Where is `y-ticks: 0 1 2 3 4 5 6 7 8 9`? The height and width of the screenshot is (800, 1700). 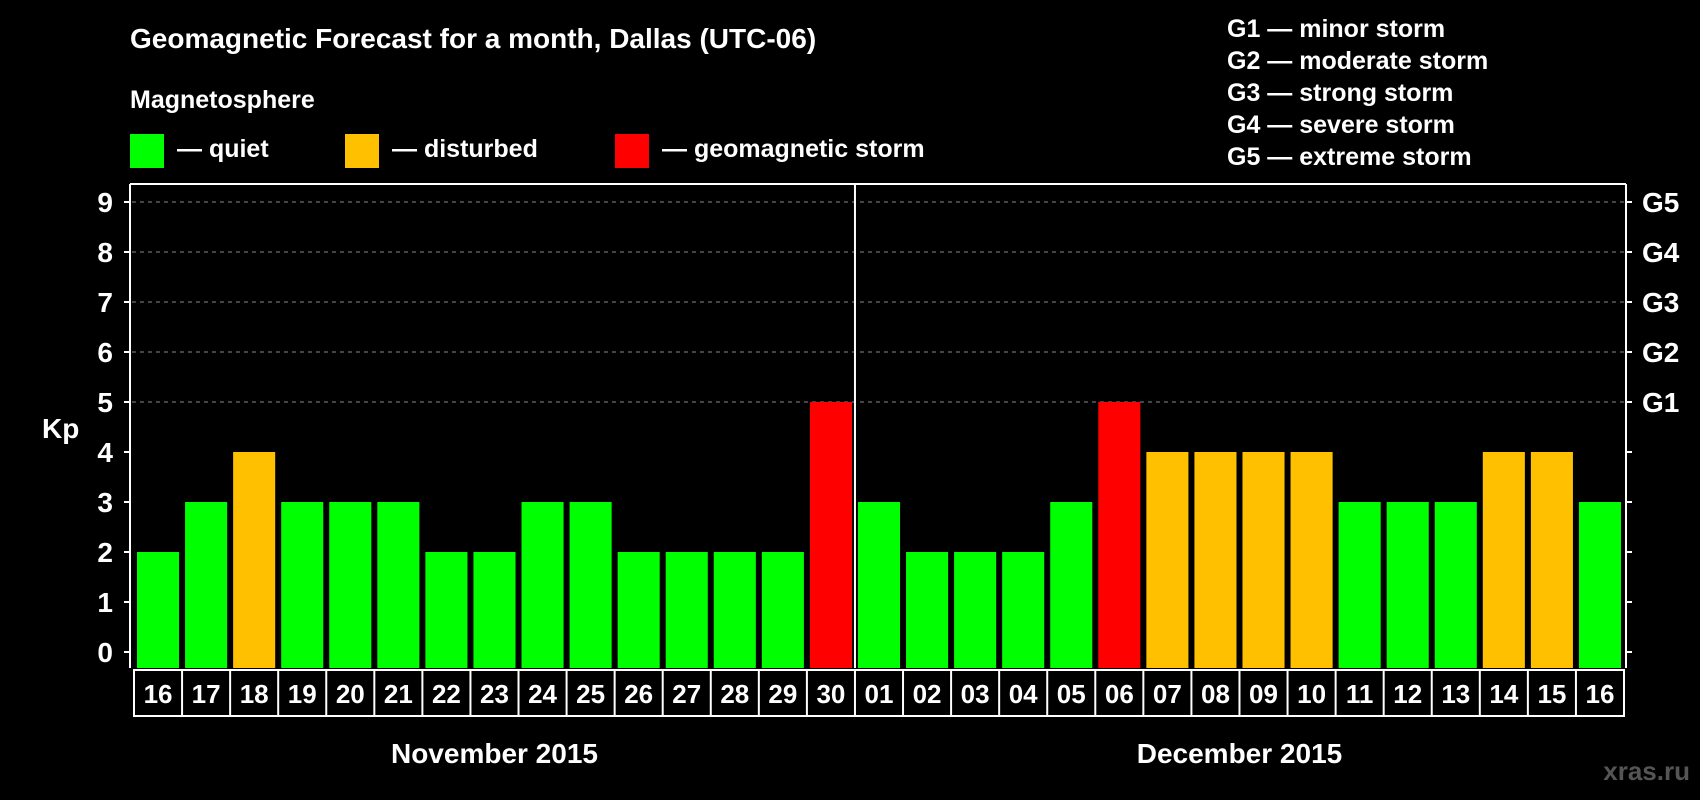
y-ticks: 0 1 2 3 4 5 6 7 8 9 is located at coordinates (113, 427).